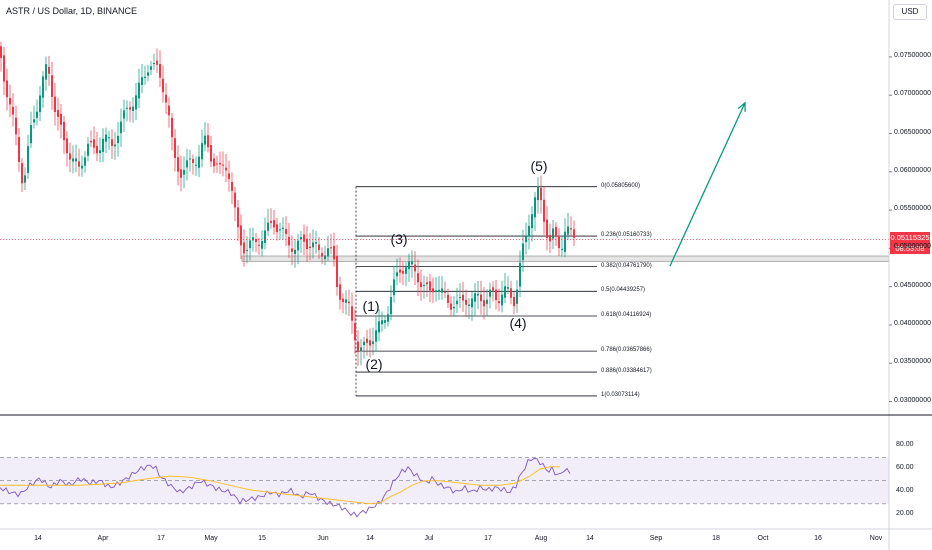 The image size is (932, 550). What do you see at coordinates (285, 488) in the screenshot?
I see `rsi-line` at bounding box center [285, 488].